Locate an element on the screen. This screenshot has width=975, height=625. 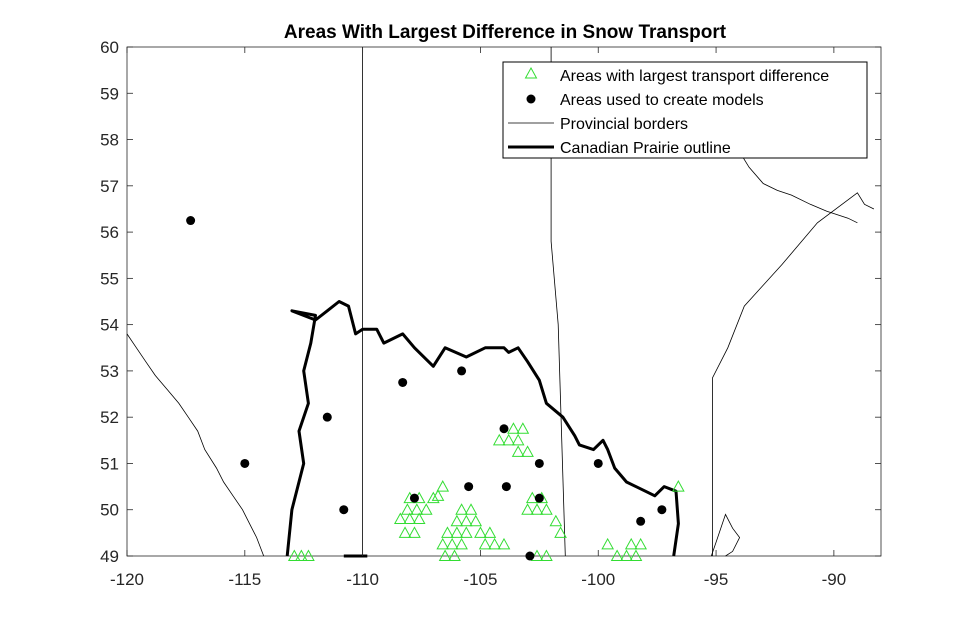
y-tick-label: 54 is located at coordinates (109, 325).